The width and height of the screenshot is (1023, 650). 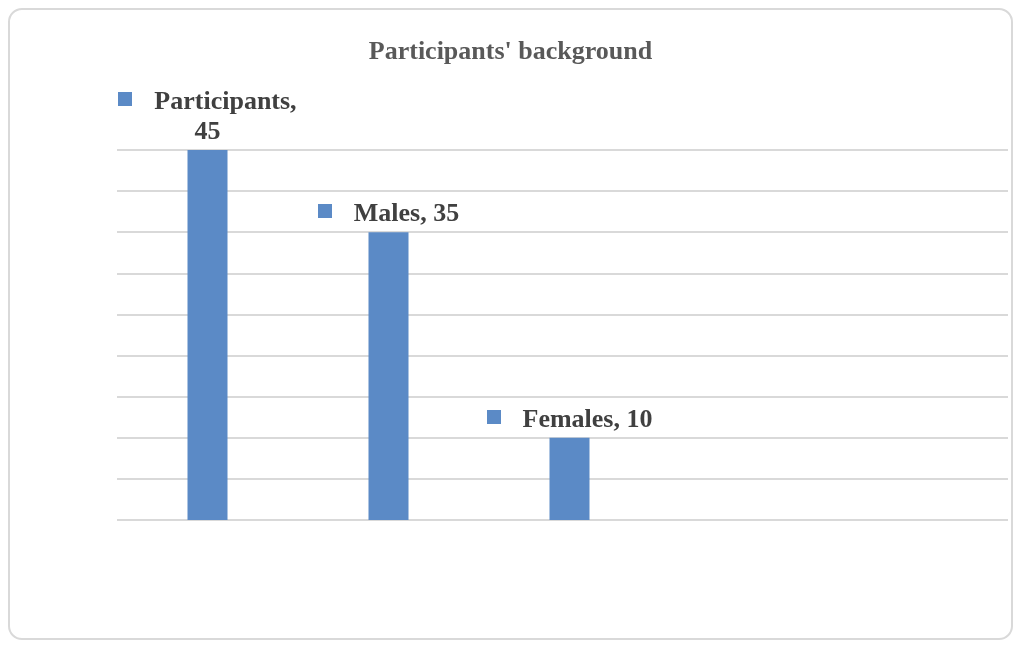 I want to click on chart-title: Participants' background, so click(x=510, y=50).